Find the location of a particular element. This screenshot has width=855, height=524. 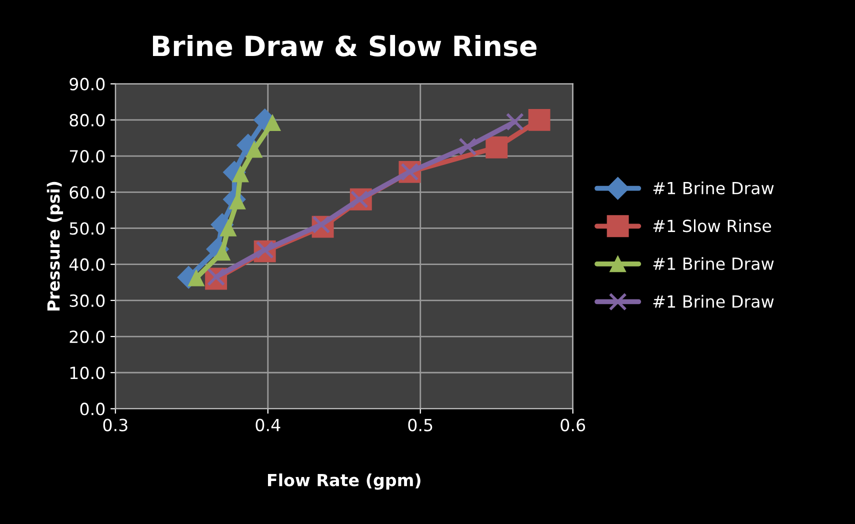

x-tick-label: 0.4 is located at coordinates (268, 425).